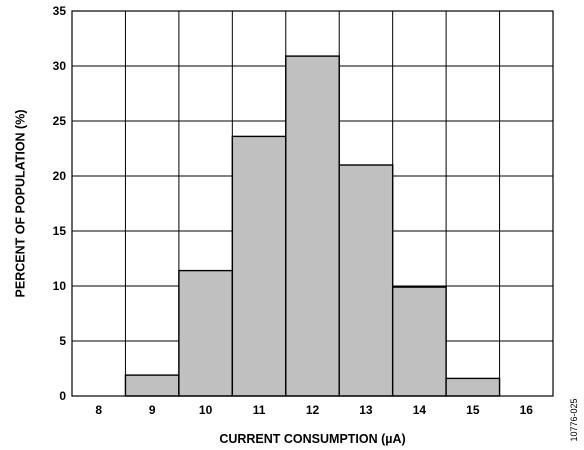 Image resolution: width=584 pixels, height=450 pixels. Describe the element at coordinates (62, 341) in the screenshot. I see `y-tick-label: 5` at that location.